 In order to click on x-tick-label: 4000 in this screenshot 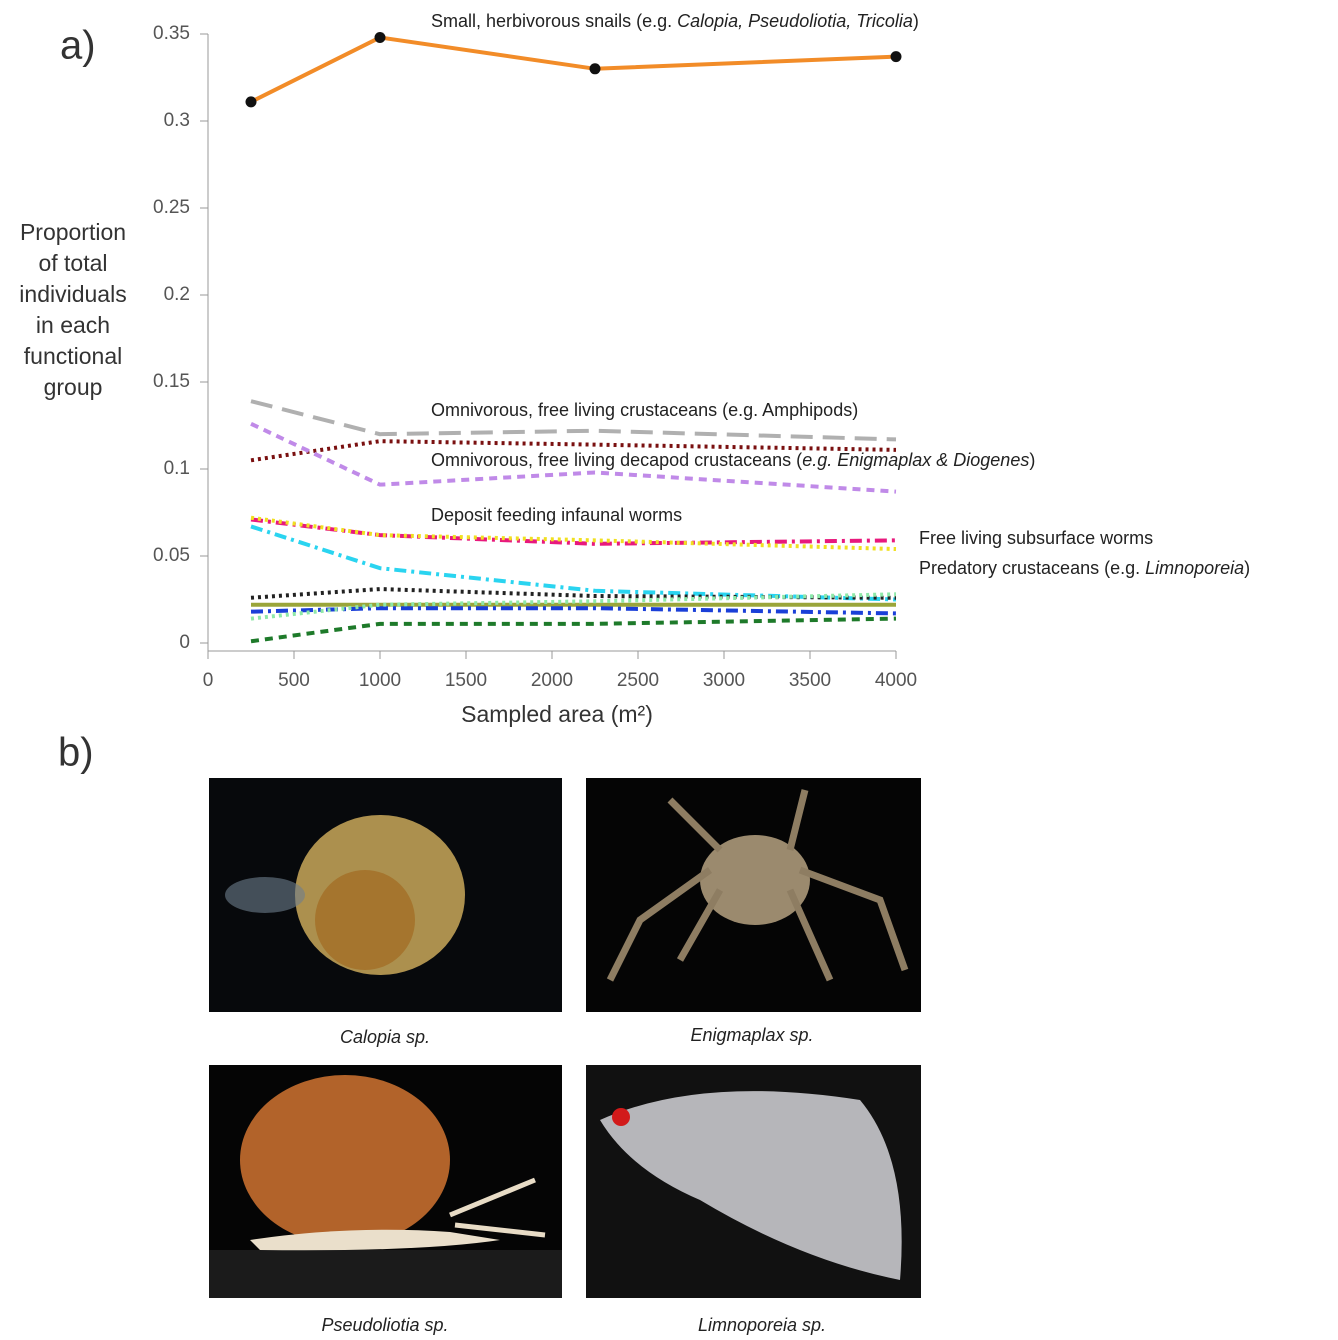, I will do `click(896, 680)`.